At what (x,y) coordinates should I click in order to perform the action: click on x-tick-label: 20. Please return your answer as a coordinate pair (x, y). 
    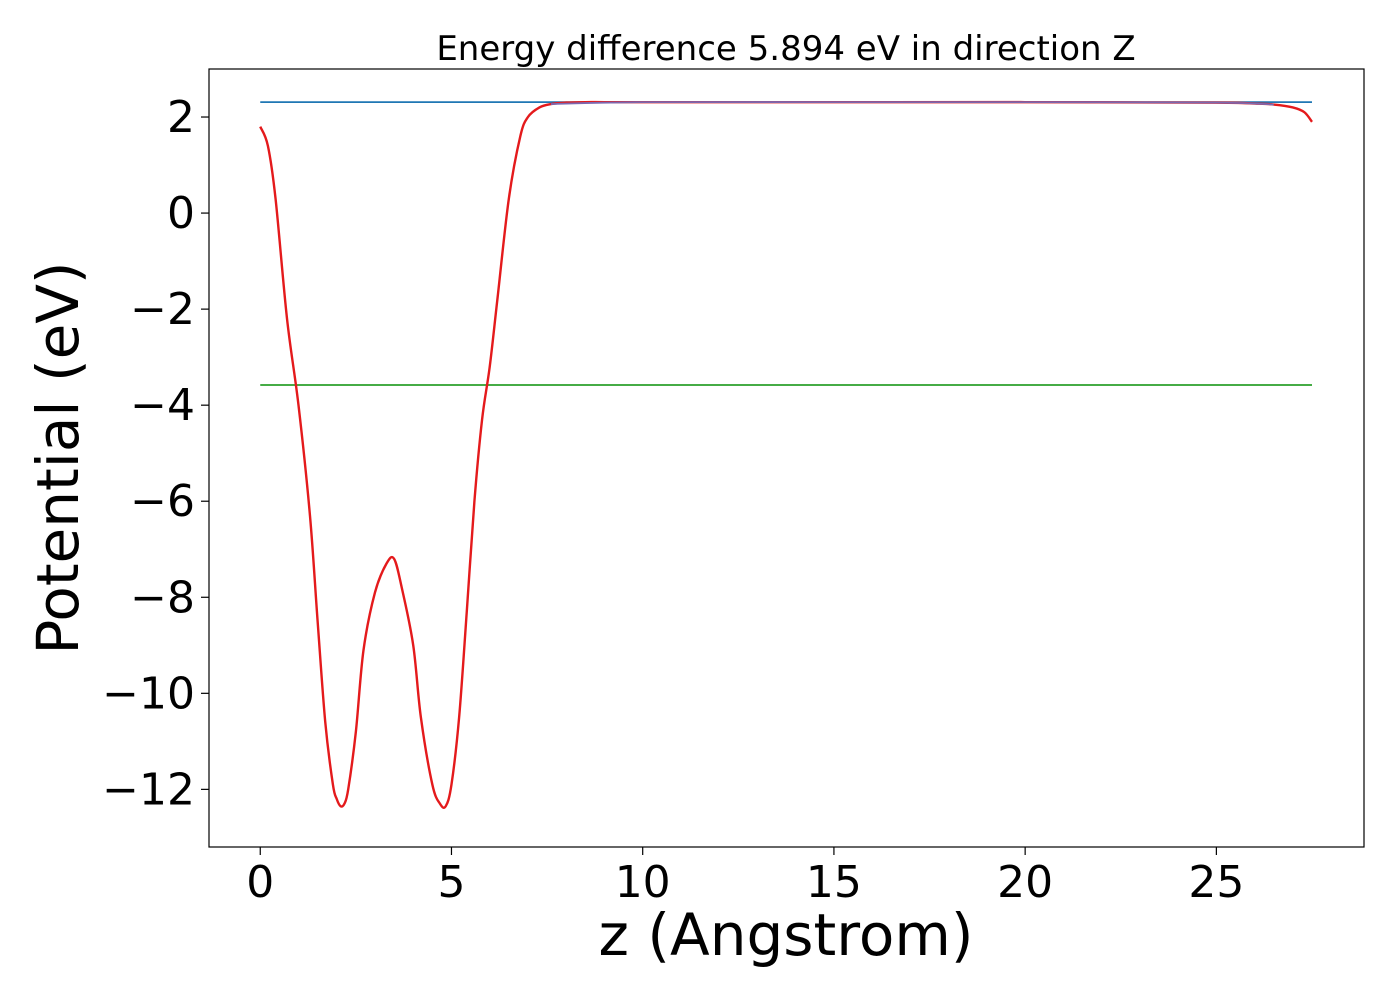
    Looking at the image, I should click on (1025, 882).